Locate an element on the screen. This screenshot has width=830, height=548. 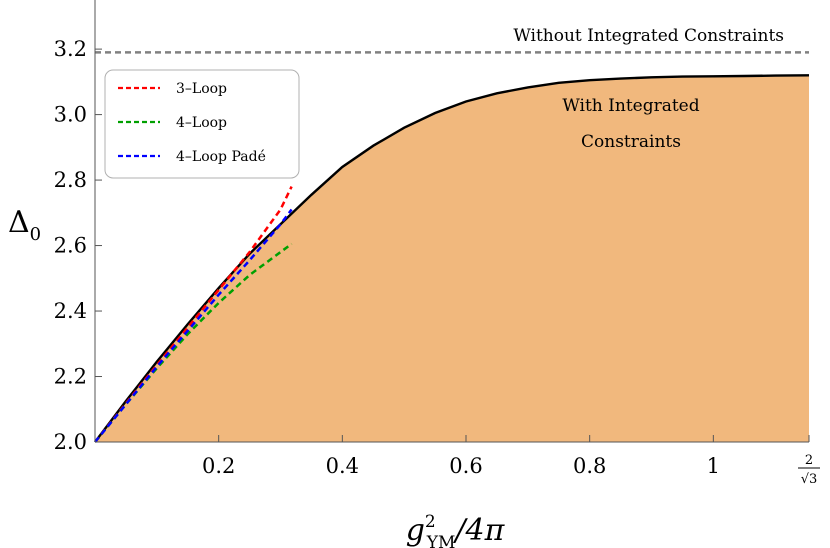
x-tick-label: 0.8 is located at coordinates (589, 466).